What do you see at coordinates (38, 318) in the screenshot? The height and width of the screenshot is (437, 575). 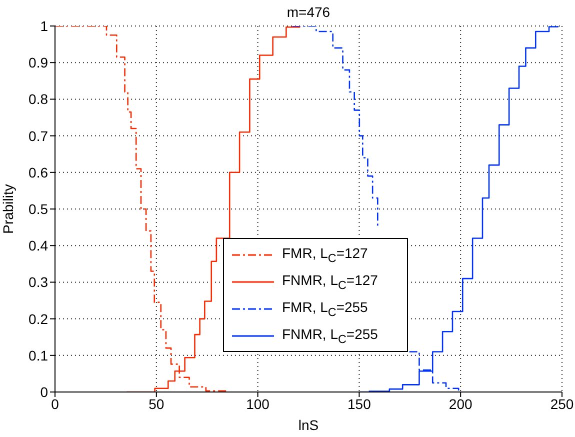 I see `y-tick-label: 0.2` at bounding box center [38, 318].